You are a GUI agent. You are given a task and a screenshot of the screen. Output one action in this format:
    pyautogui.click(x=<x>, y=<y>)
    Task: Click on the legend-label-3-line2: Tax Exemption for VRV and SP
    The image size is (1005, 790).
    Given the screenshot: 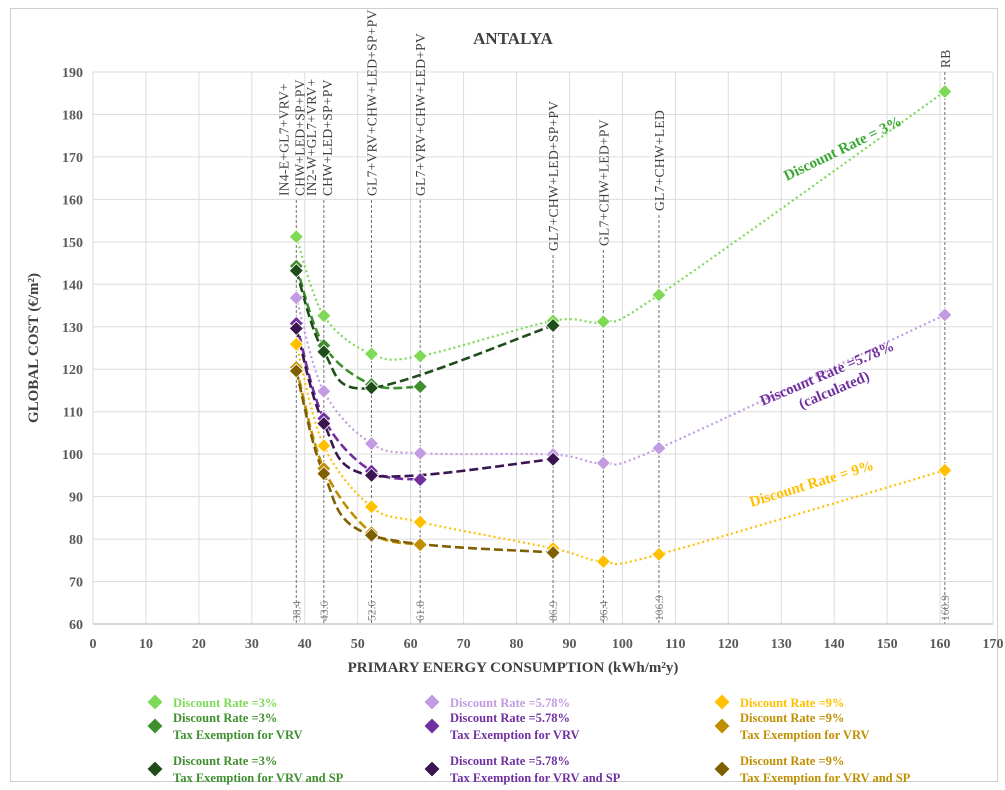 What is the action you would take?
    pyautogui.click(x=258, y=778)
    